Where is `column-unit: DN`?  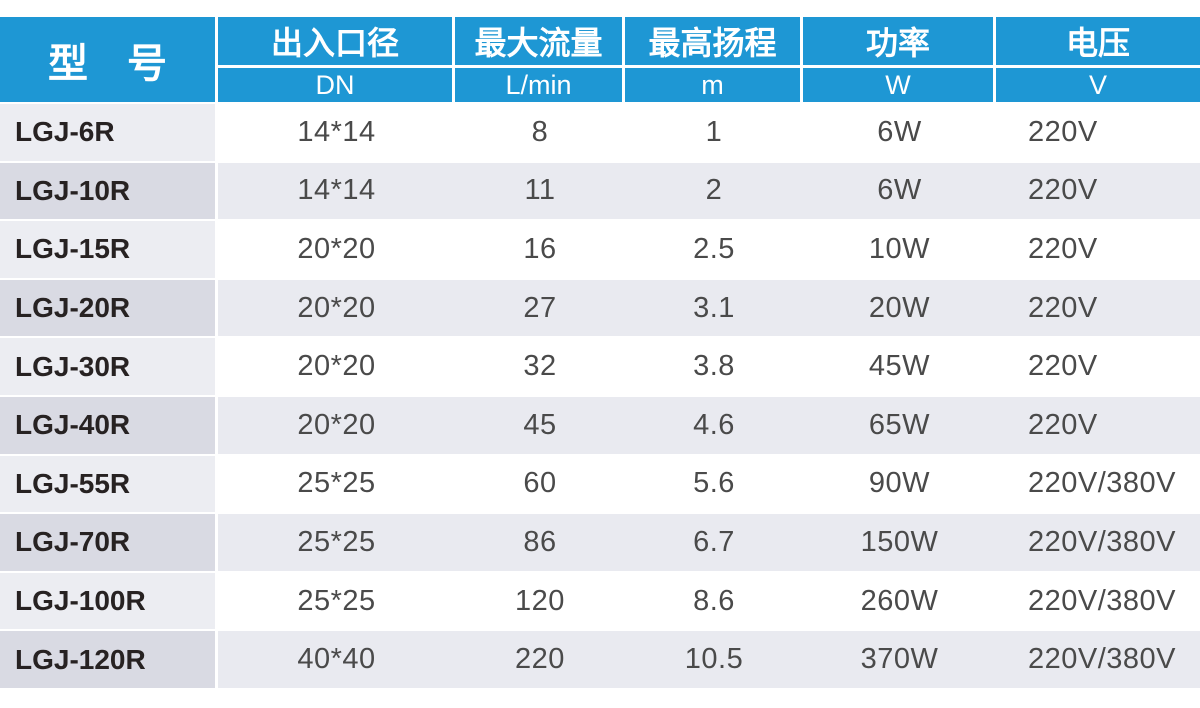 column-unit: DN is located at coordinates (335, 85).